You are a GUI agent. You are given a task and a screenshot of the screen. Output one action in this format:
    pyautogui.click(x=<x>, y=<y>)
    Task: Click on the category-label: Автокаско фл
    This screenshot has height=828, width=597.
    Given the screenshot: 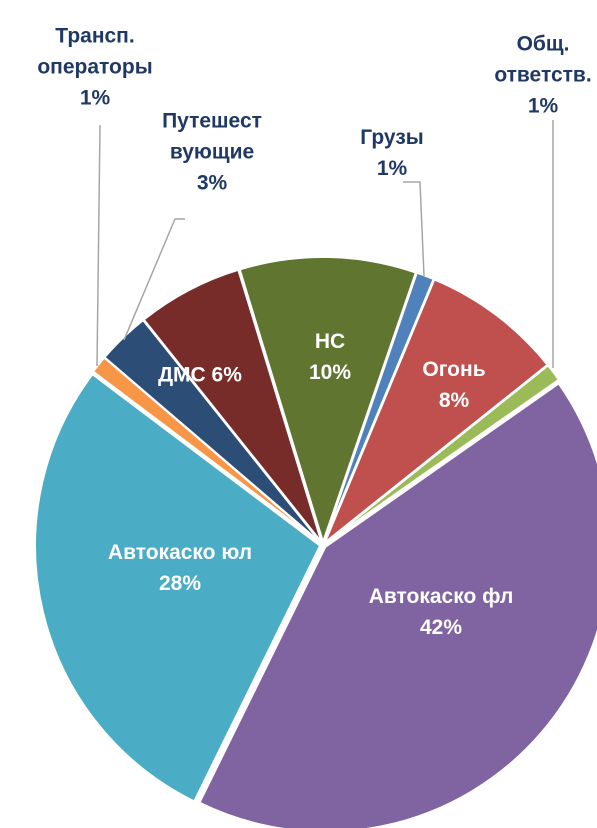 What is the action you would take?
    pyautogui.click(x=441, y=596)
    